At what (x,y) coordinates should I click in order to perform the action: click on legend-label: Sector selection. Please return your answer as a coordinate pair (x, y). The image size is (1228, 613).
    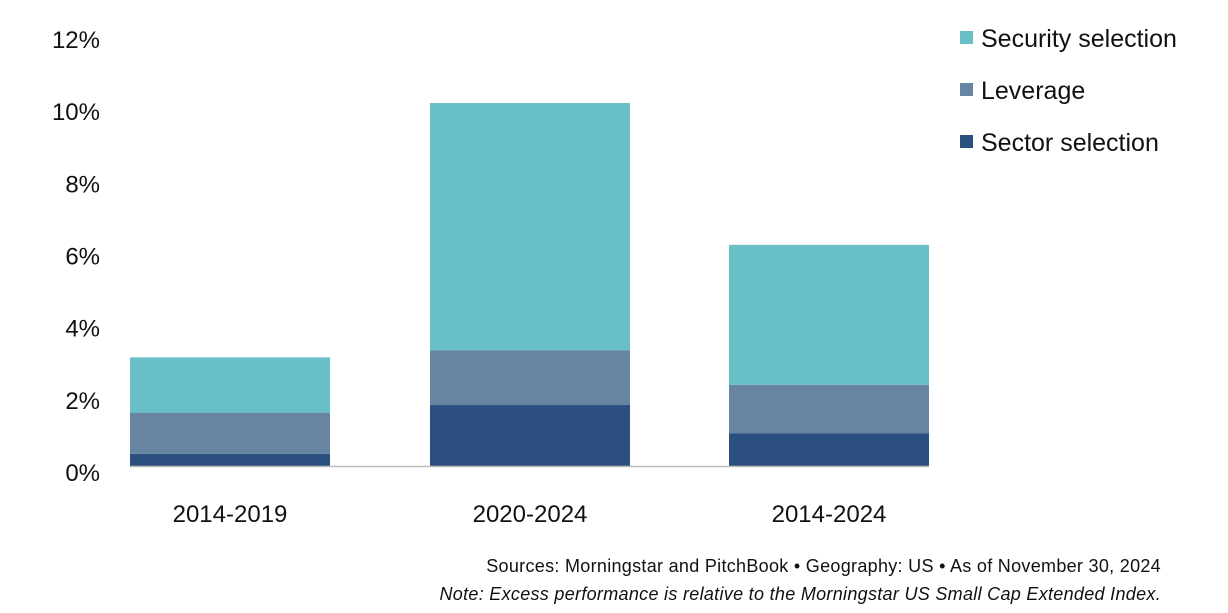
    Looking at the image, I should click on (1070, 143).